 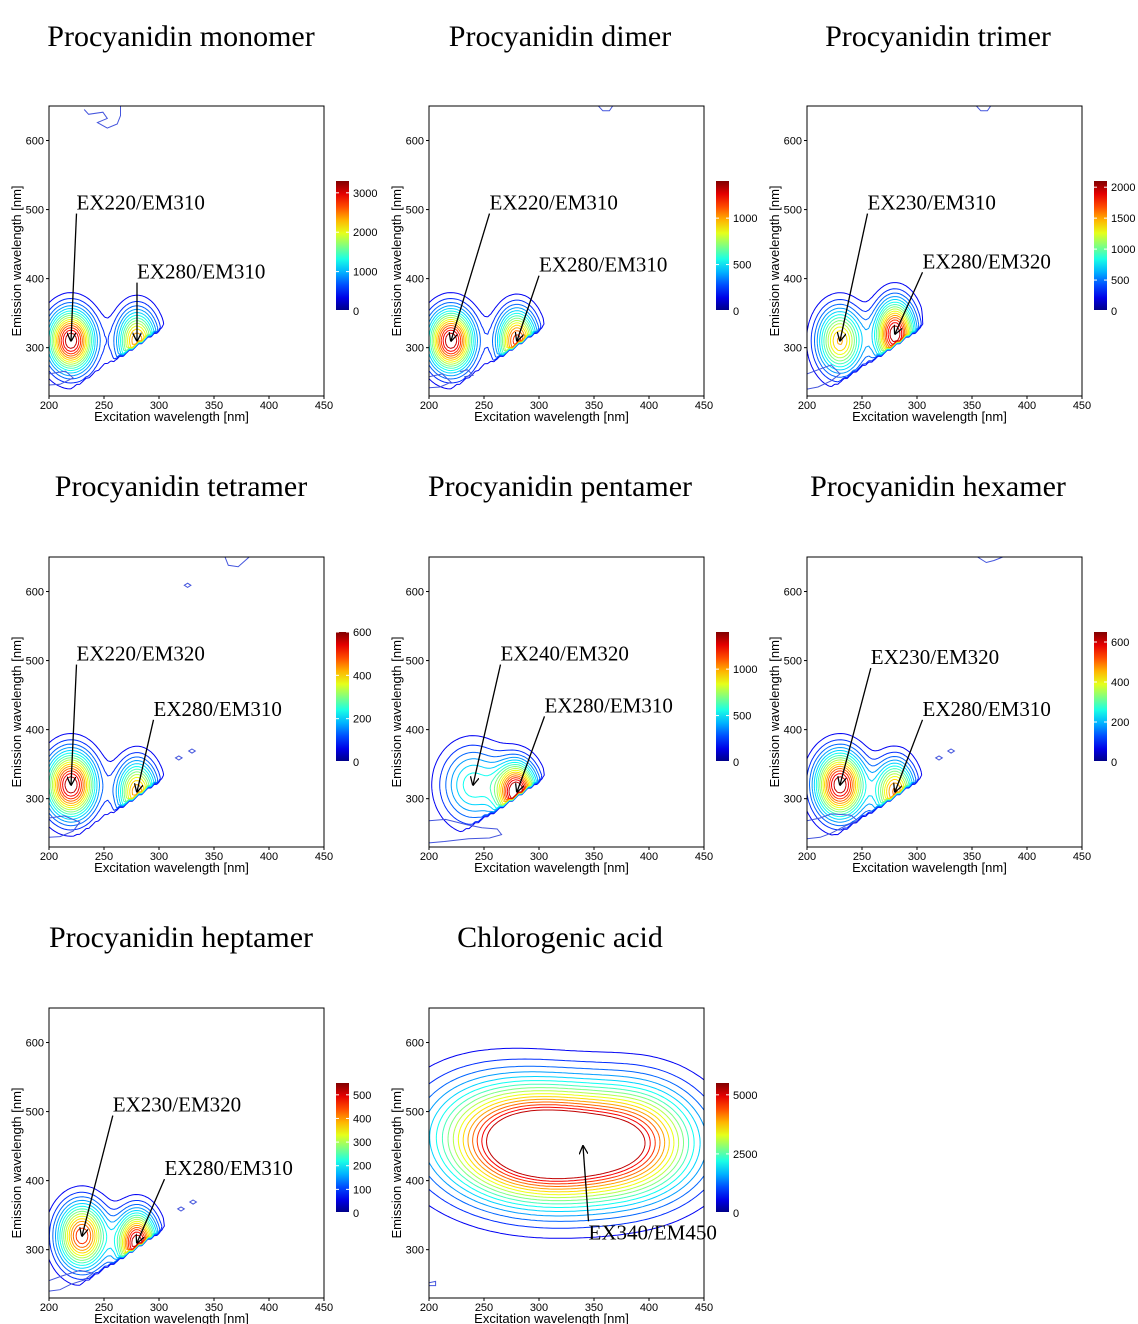 What do you see at coordinates (484, 1308) in the screenshot?
I see `x-tick-label: 250` at bounding box center [484, 1308].